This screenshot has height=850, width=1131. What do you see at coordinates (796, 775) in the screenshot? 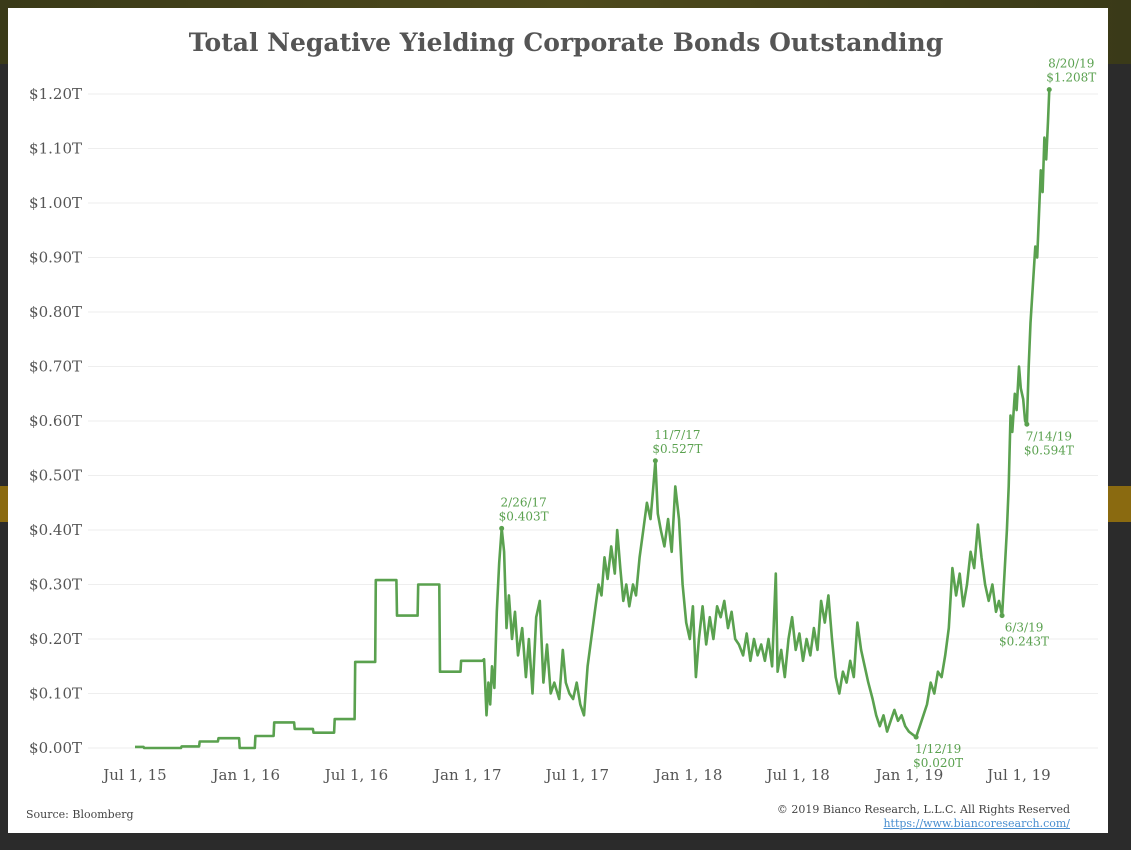
I see `x-tick-label: Jul 1, 18` at bounding box center [796, 775].